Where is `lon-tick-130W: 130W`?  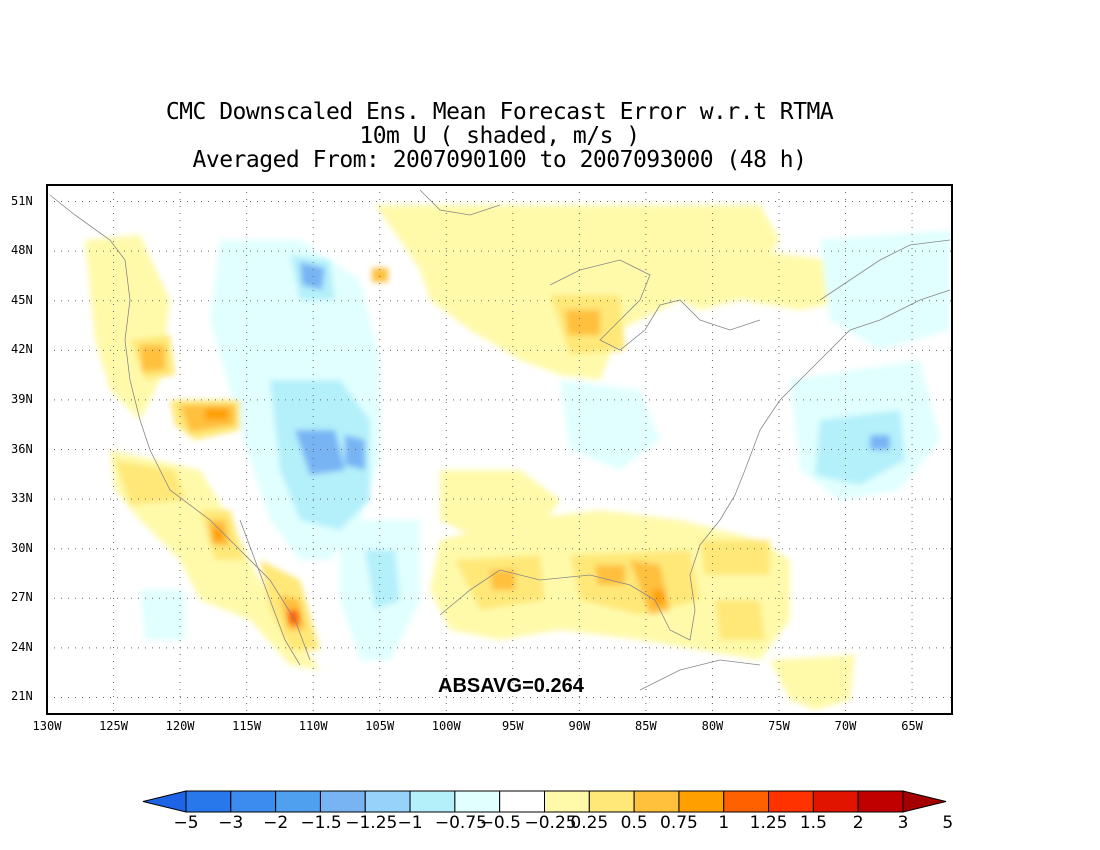
lon-tick-130W: 130W is located at coordinates (47, 726).